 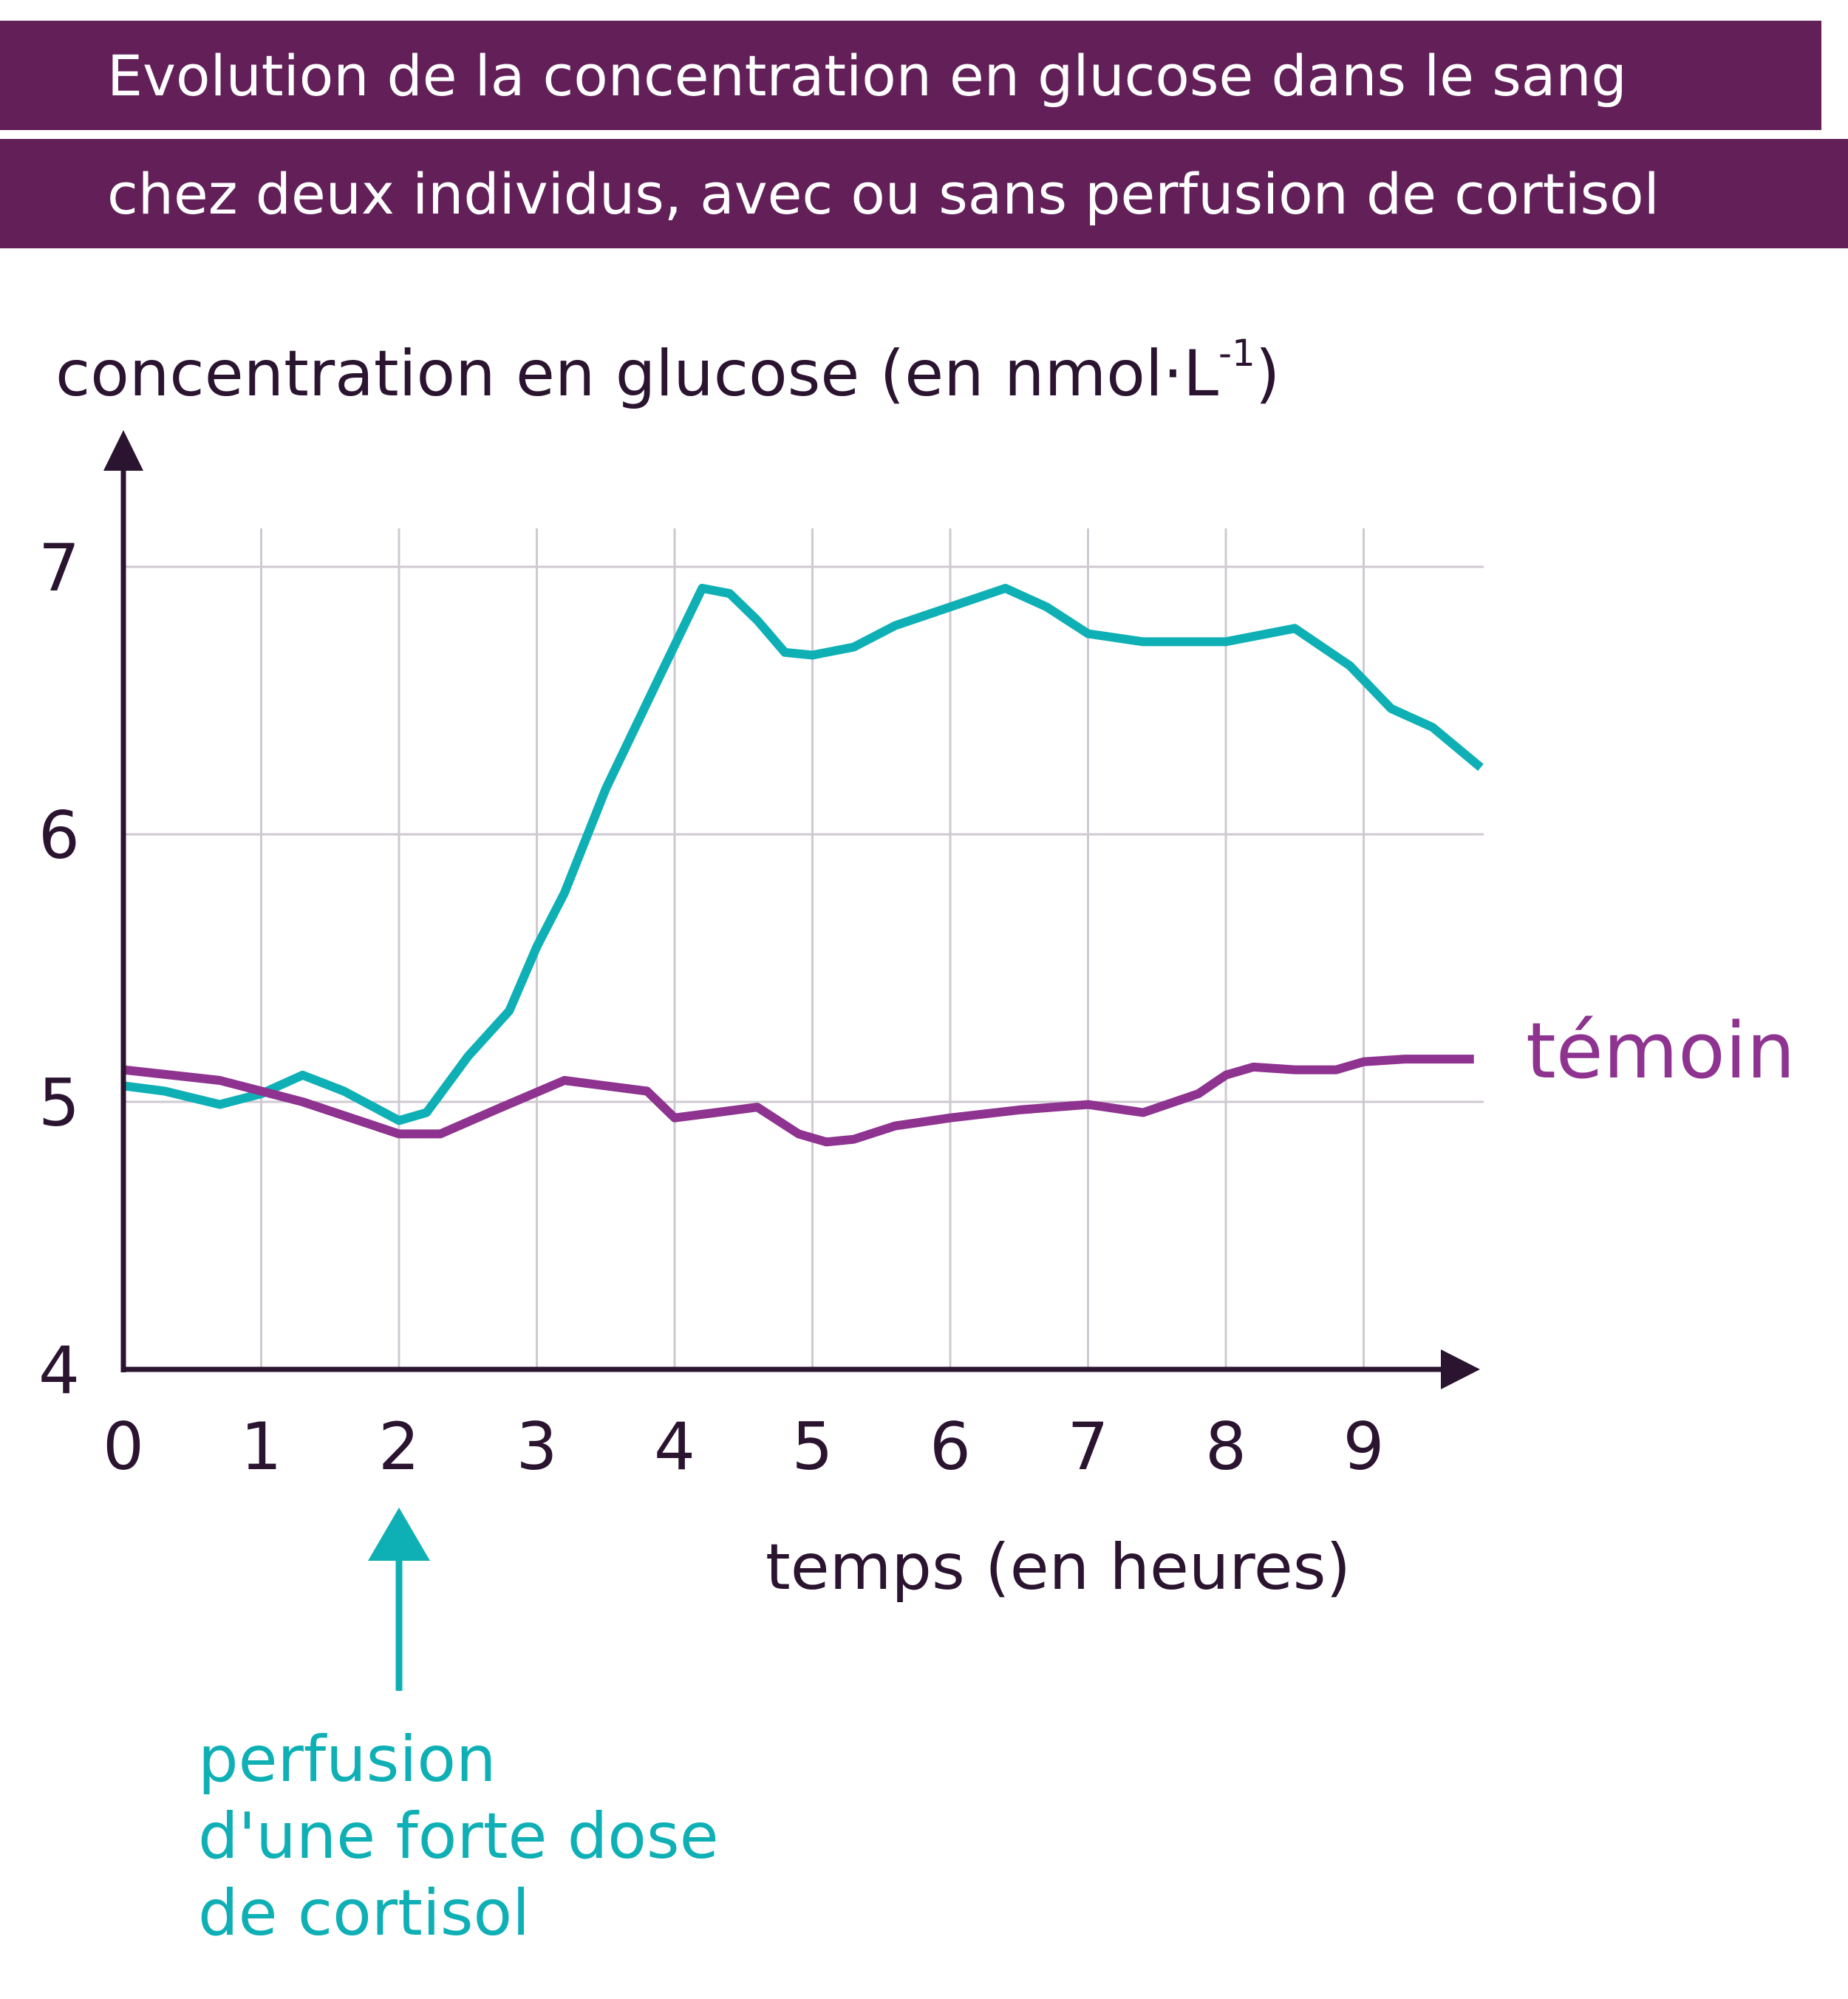 I want to click on x-tick-label: 5, so click(x=812, y=1447).